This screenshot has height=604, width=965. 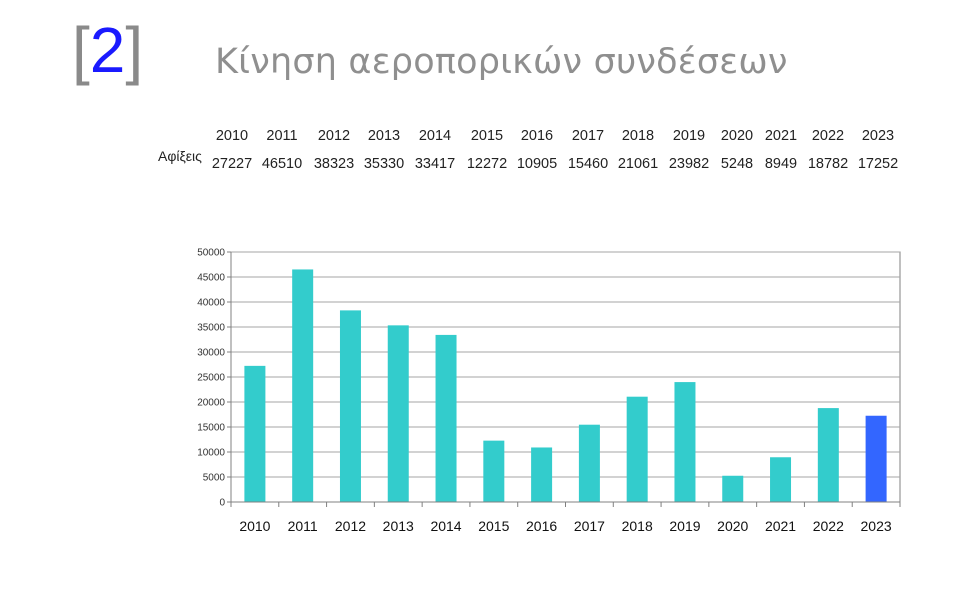 I want to click on xtick-label-2016: 2016, so click(x=541, y=526).